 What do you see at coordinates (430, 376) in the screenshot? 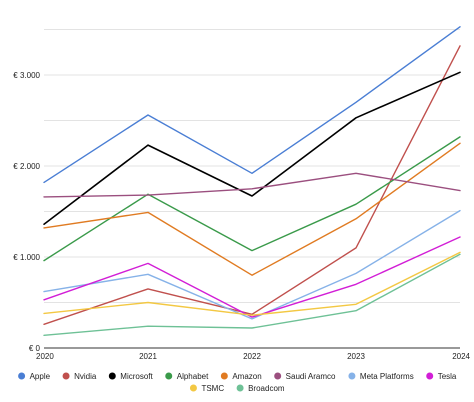
I see `legend-marker-tesla` at bounding box center [430, 376].